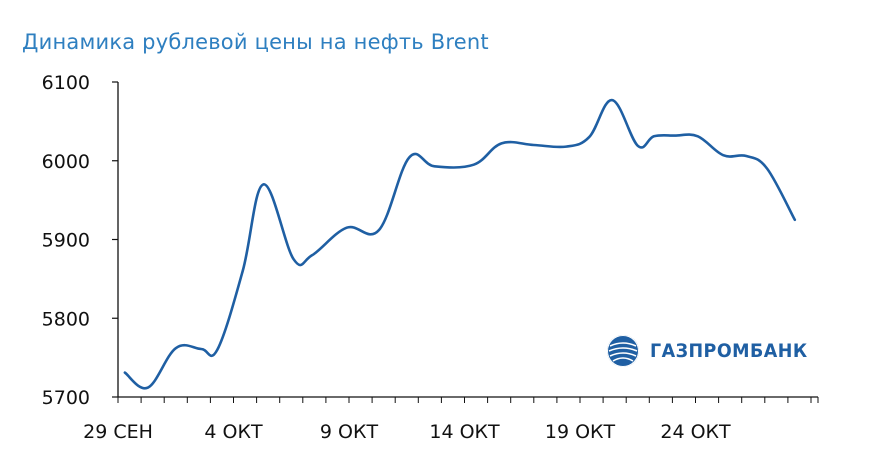 This screenshot has height=463, width=896. I want to click on y-tick-label: 5700, so click(66, 398).